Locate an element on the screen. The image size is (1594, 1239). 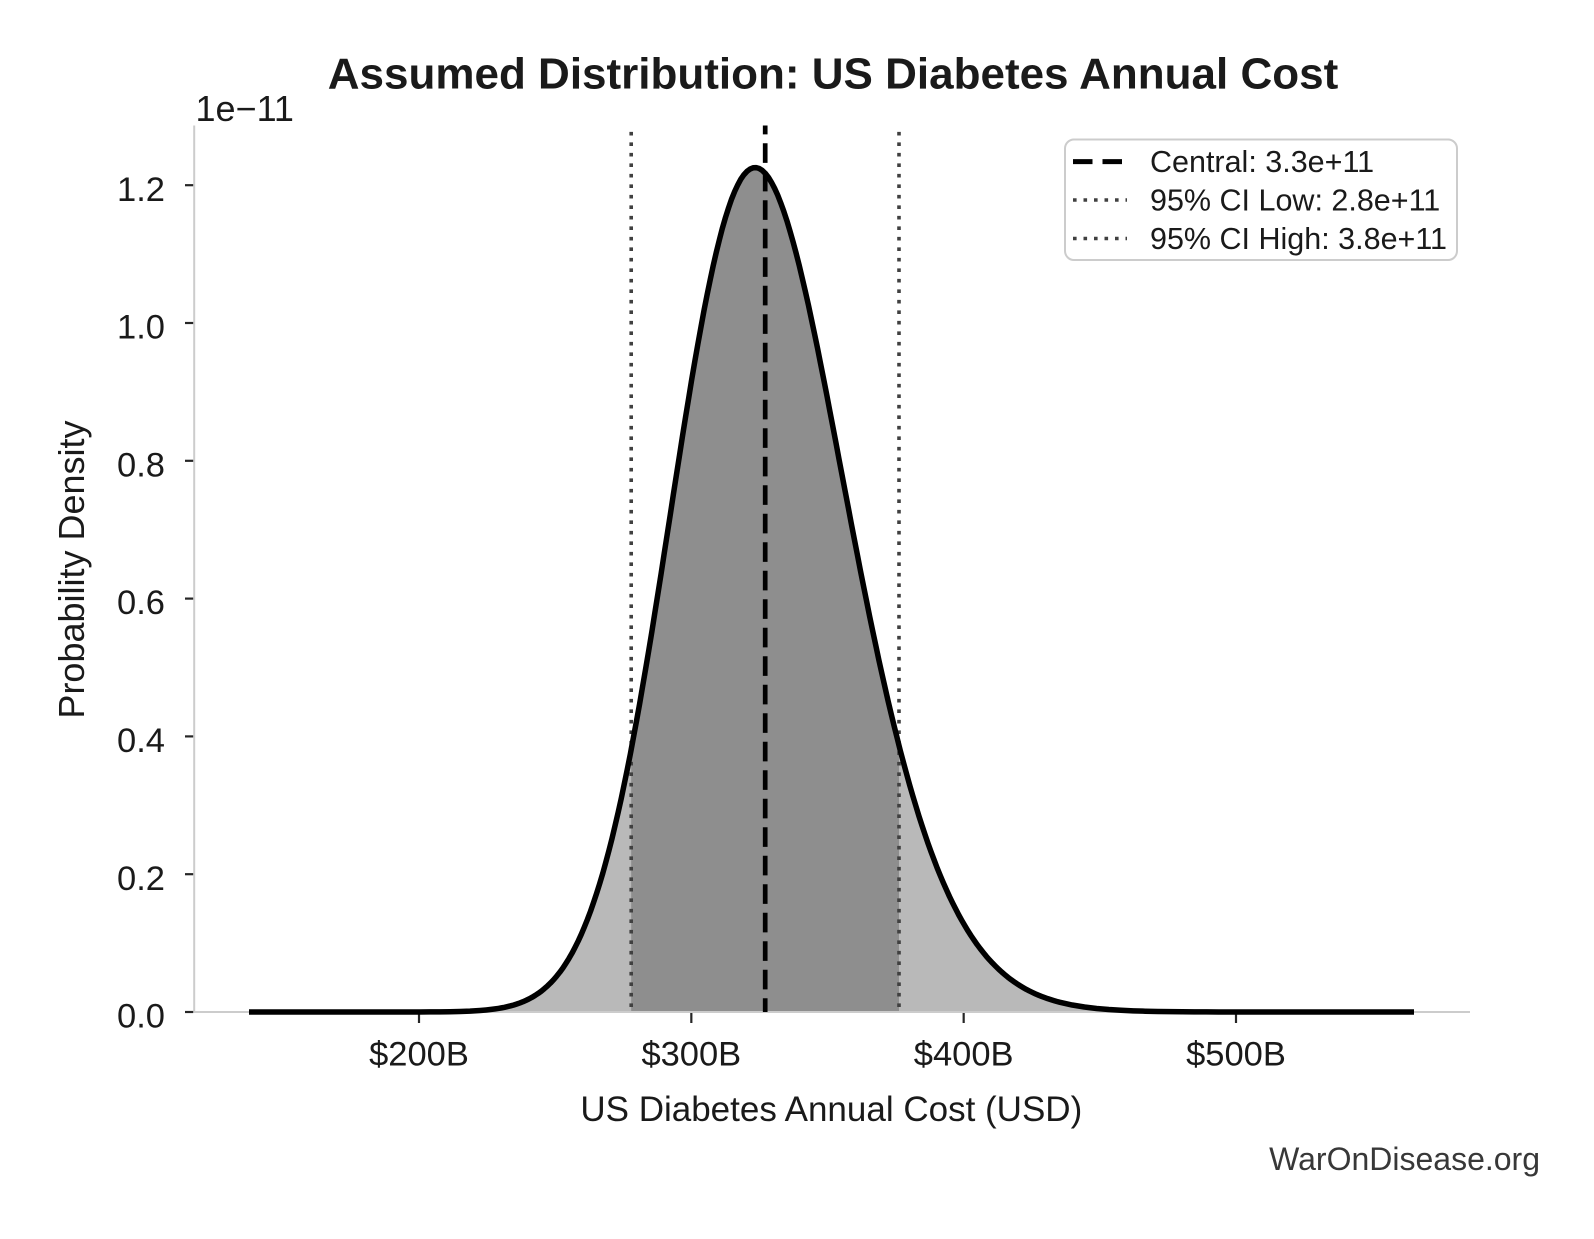
svg-text: WarOnDisease.org is located at coordinates (1404, 1159).